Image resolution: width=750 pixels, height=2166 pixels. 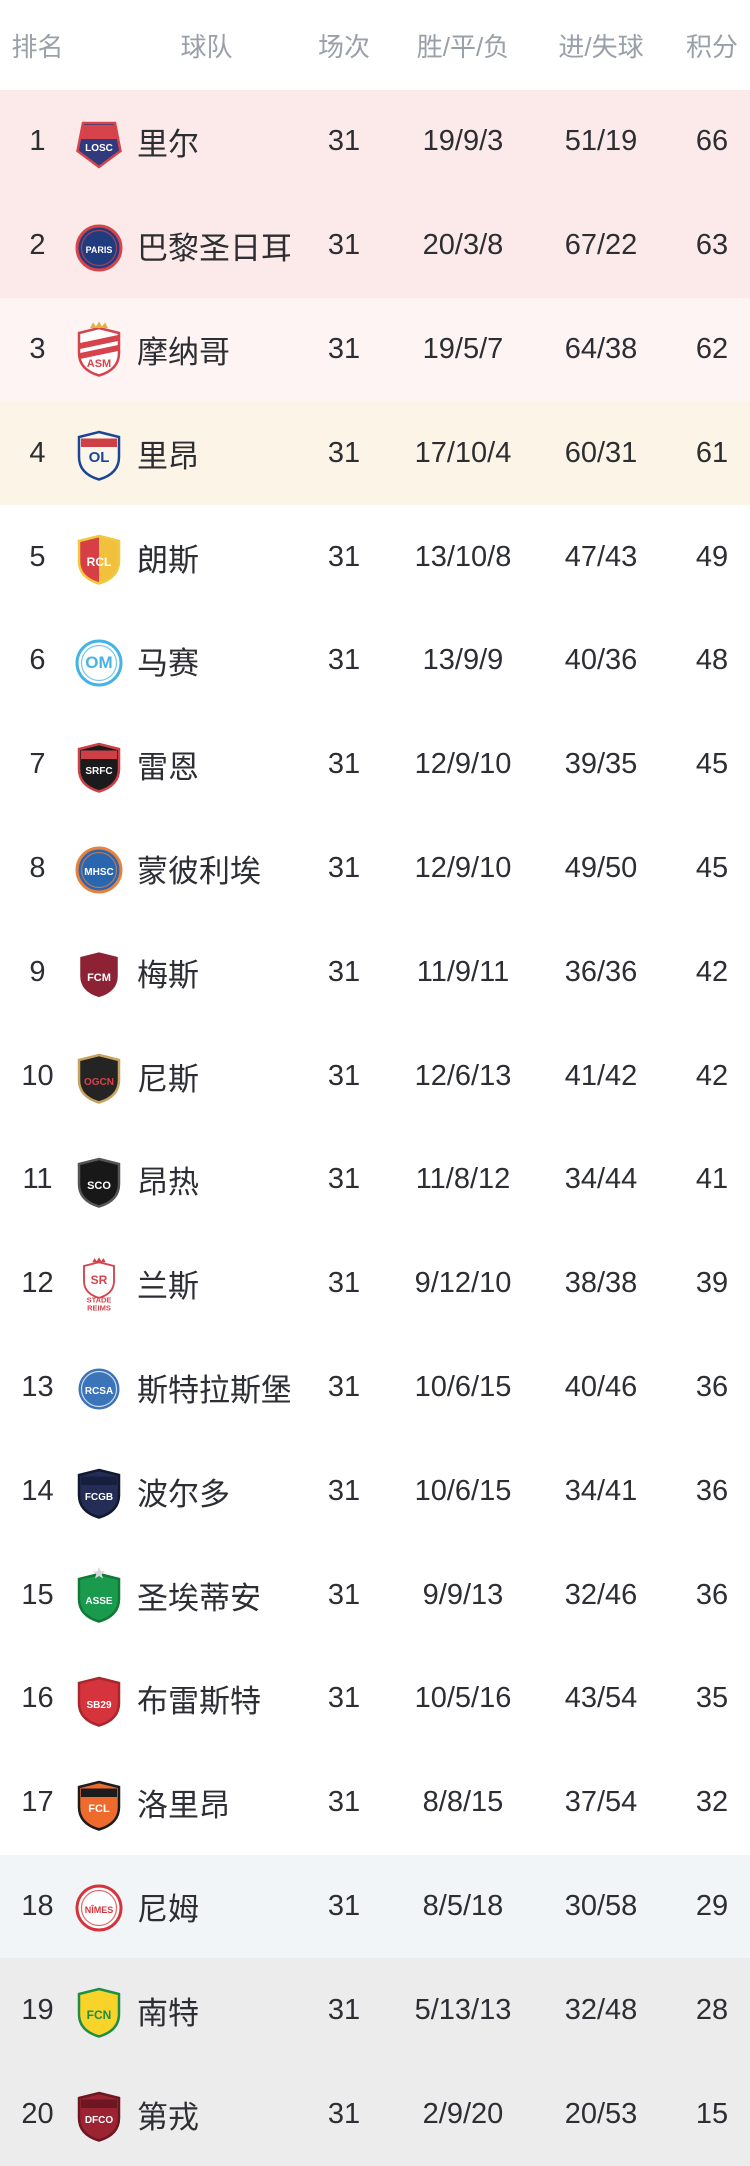 I want to click on header-record: 胜/平/负, so click(x=463, y=46).